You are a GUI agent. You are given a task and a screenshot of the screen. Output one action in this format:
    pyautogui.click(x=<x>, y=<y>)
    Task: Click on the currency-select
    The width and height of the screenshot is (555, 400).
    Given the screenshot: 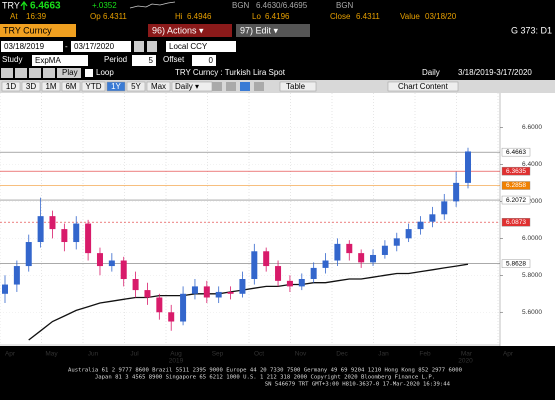 What is the action you would take?
    pyautogui.click(x=201, y=46)
    